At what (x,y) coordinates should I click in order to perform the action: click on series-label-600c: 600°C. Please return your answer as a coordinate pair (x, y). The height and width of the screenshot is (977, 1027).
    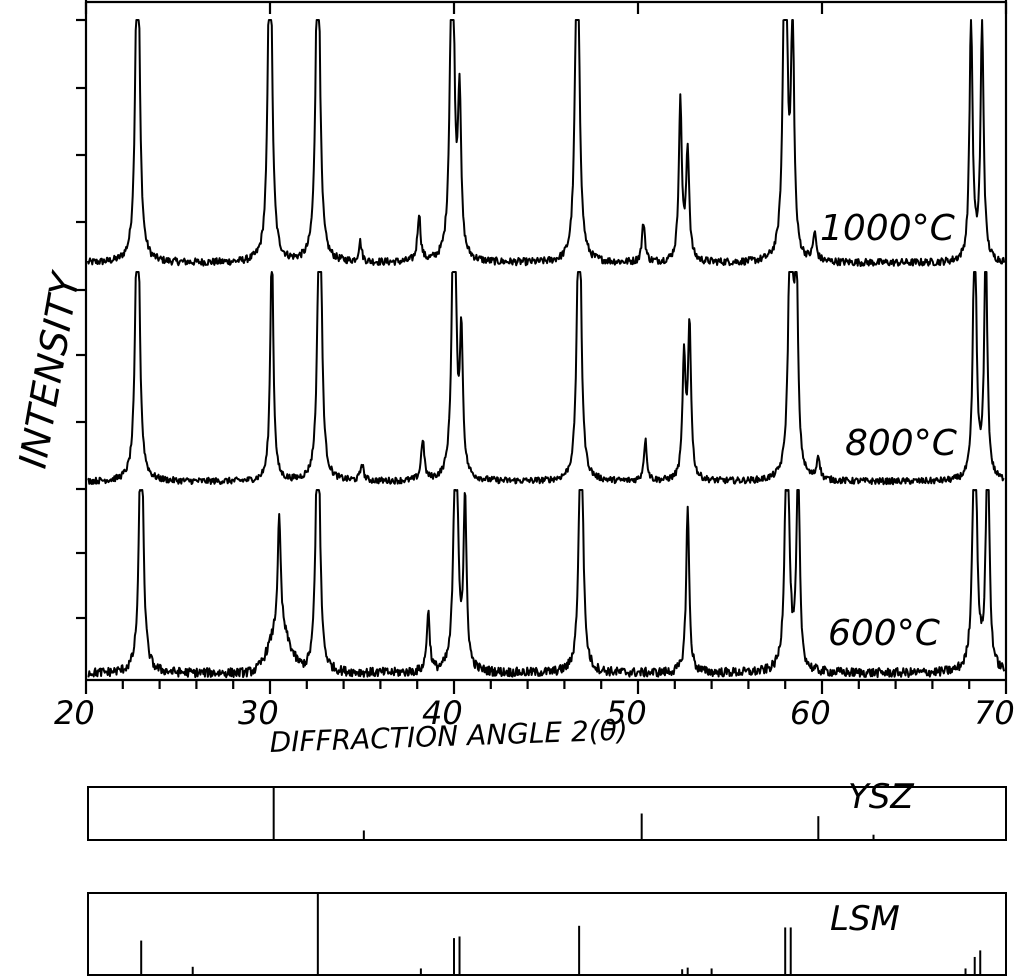
    Looking at the image, I should click on (884, 633).